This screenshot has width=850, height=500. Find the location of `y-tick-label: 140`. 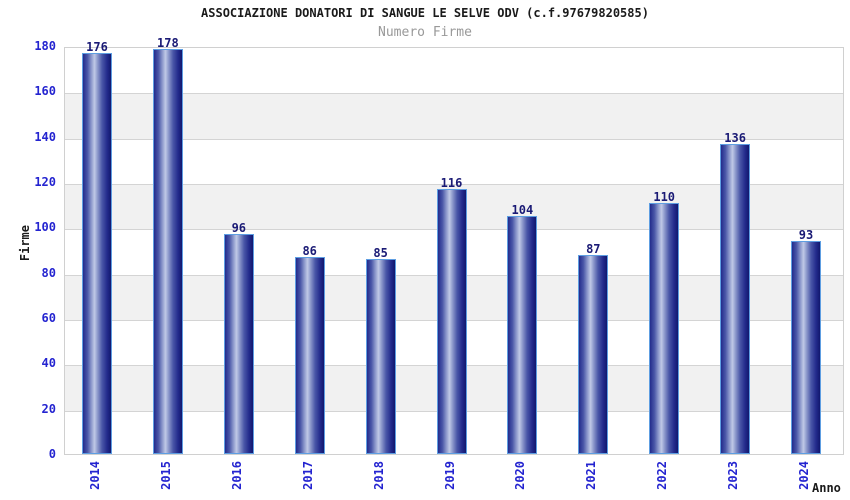

y-tick-label: 140 is located at coordinates (45, 136).